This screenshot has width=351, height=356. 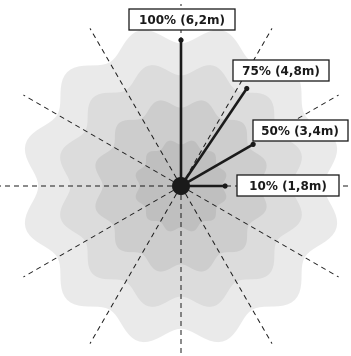 I want to click on sensor-center-dot, so click(x=181, y=186).